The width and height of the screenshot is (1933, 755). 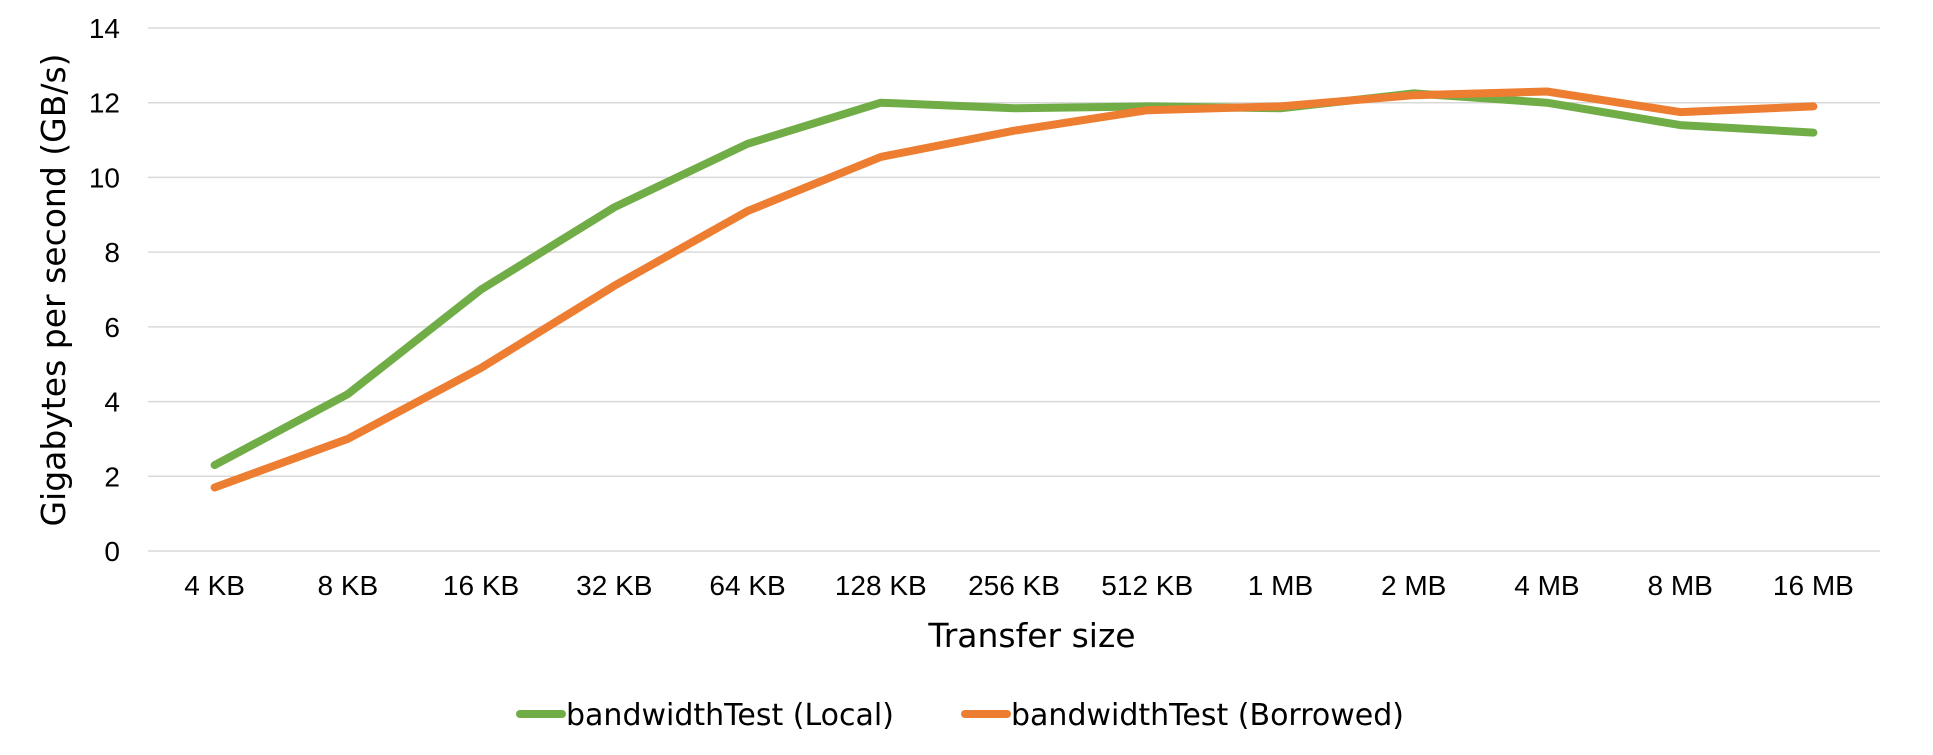 What do you see at coordinates (104, 290) in the screenshot?
I see `y-axis-ticks: 0 2 4 6 8 10 12 14` at bounding box center [104, 290].